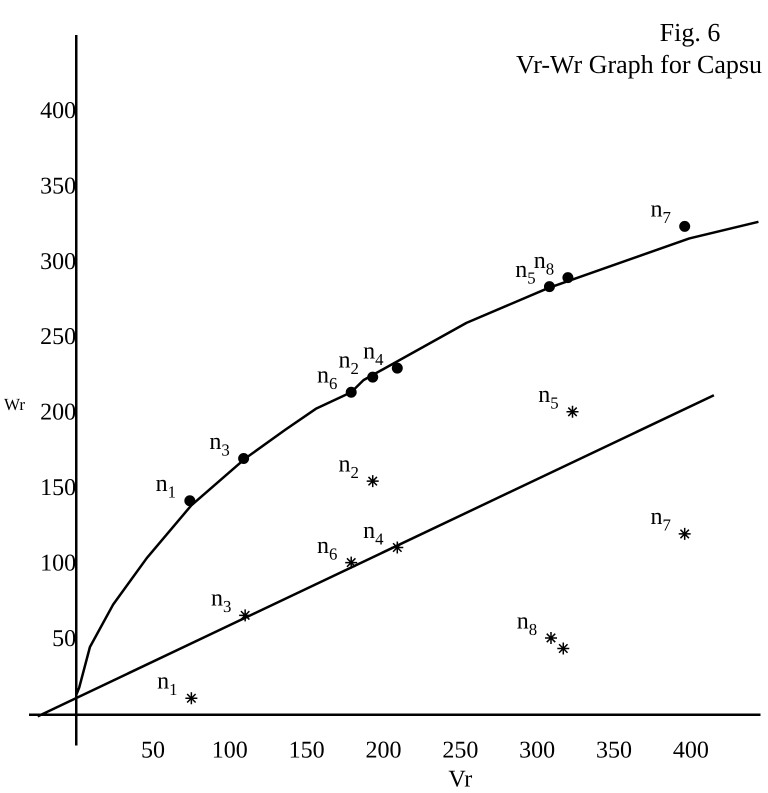 The height and width of the screenshot is (793, 768). Describe the element at coordinates (58, 487) in the screenshot. I see `y-tick-label: 150` at that location.